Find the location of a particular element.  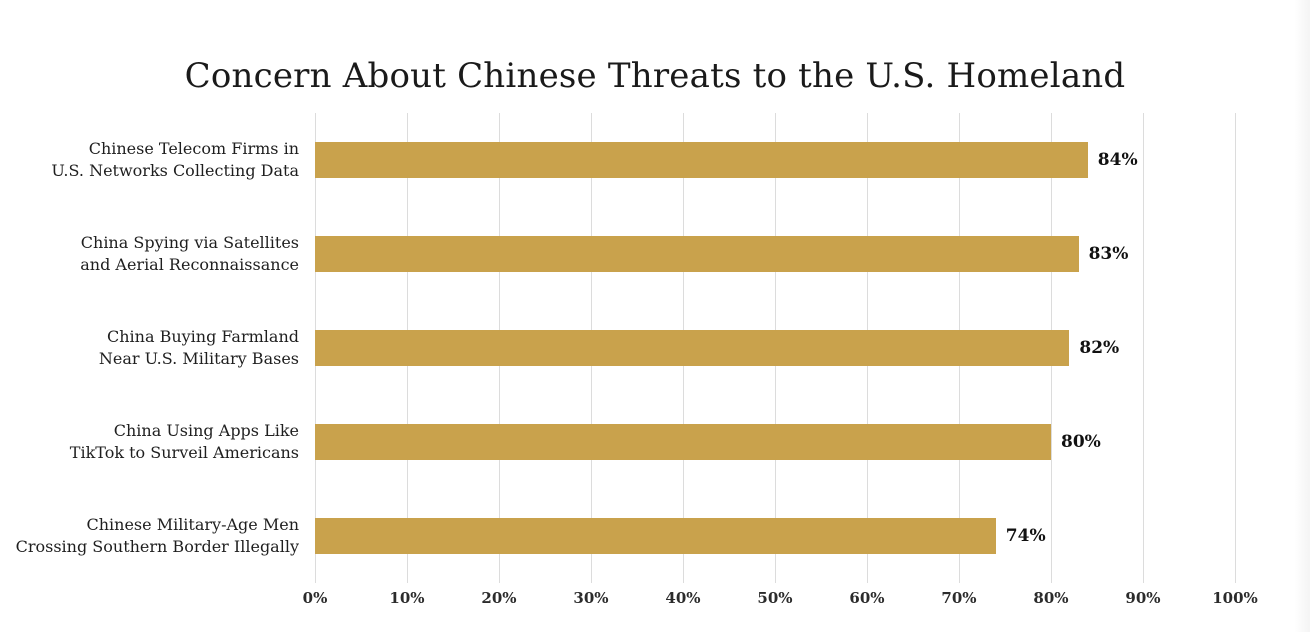

x-tick-label-10: 10% is located at coordinates (407, 598).